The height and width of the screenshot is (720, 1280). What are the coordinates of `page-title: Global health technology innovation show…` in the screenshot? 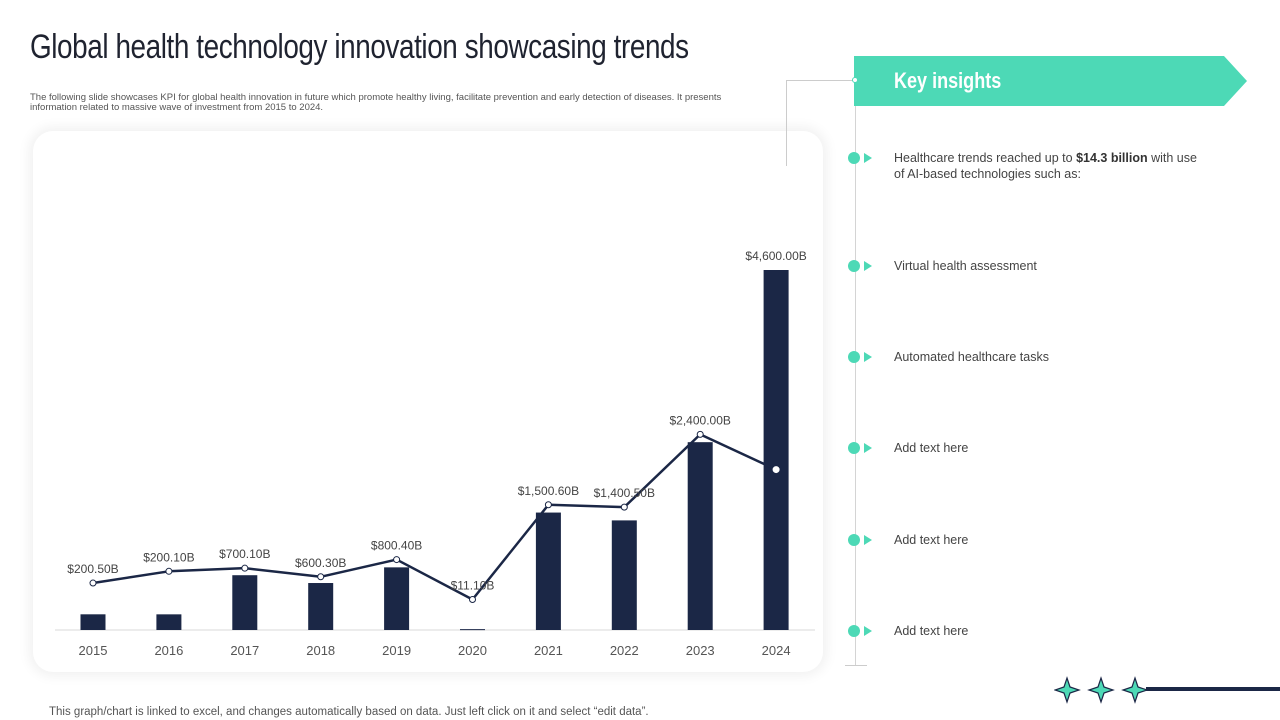 It's located at (359, 47).